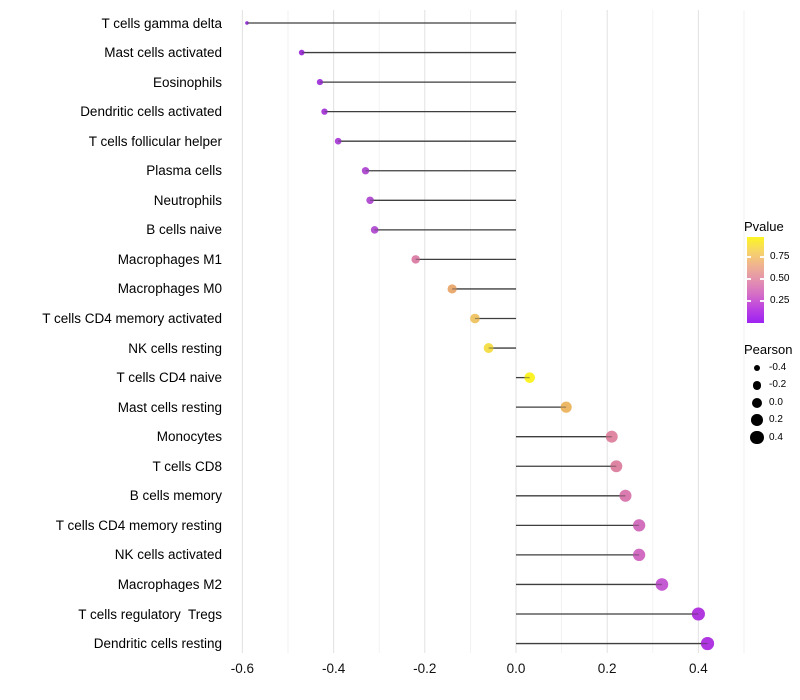 Image resolution: width=800 pixels, height=700 pixels. I want to click on x-axis-tick-label: -0.6, so click(242, 668).